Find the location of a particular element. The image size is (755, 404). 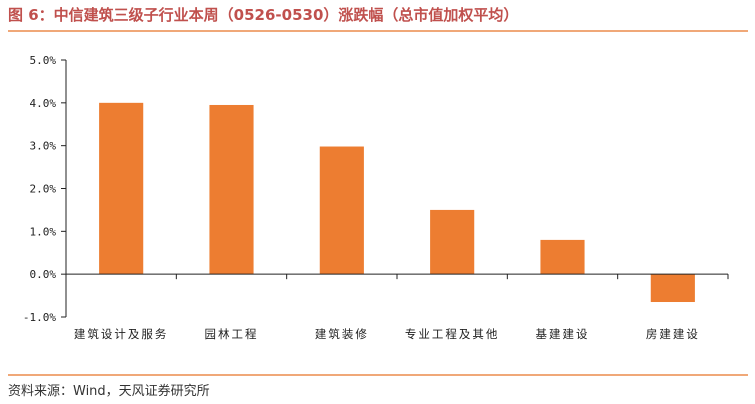

y-axis: 5.0% 4.0% 3.0% 2.0% 1.0% 0.0% -1.0% is located at coordinates (45, 189).